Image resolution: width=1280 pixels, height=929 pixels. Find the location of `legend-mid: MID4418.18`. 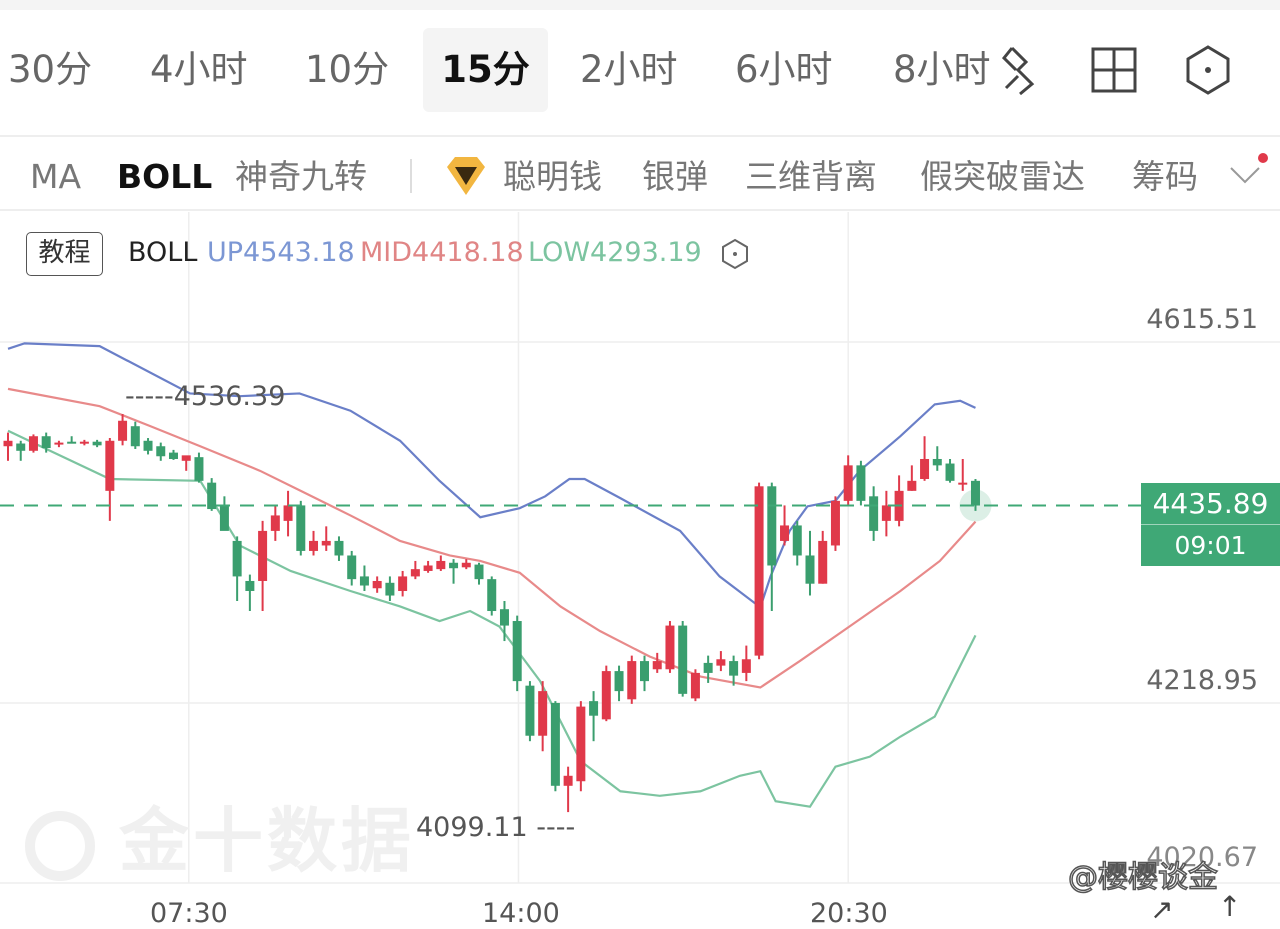

legend-mid: MID4418.18 is located at coordinates (442, 252).